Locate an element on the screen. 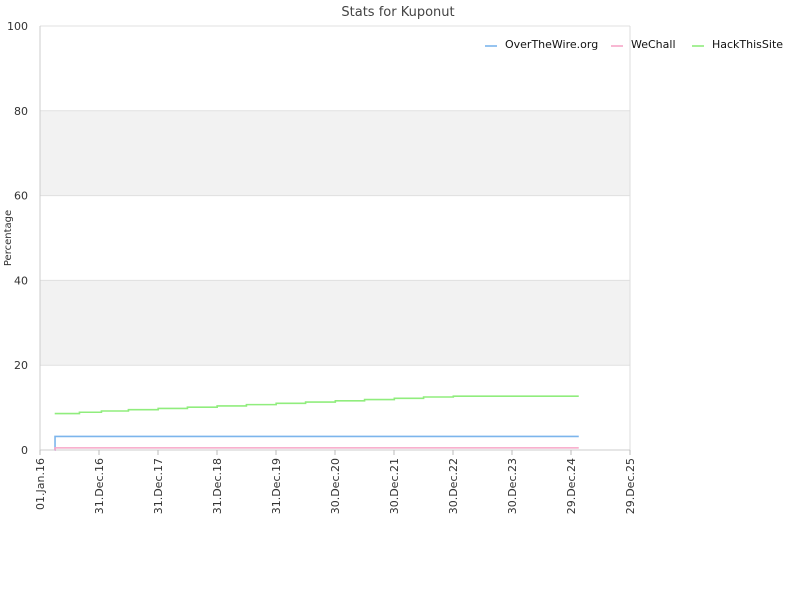 The width and height of the screenshot is (800, 600). series-layer is located at coordinates (316, 423).